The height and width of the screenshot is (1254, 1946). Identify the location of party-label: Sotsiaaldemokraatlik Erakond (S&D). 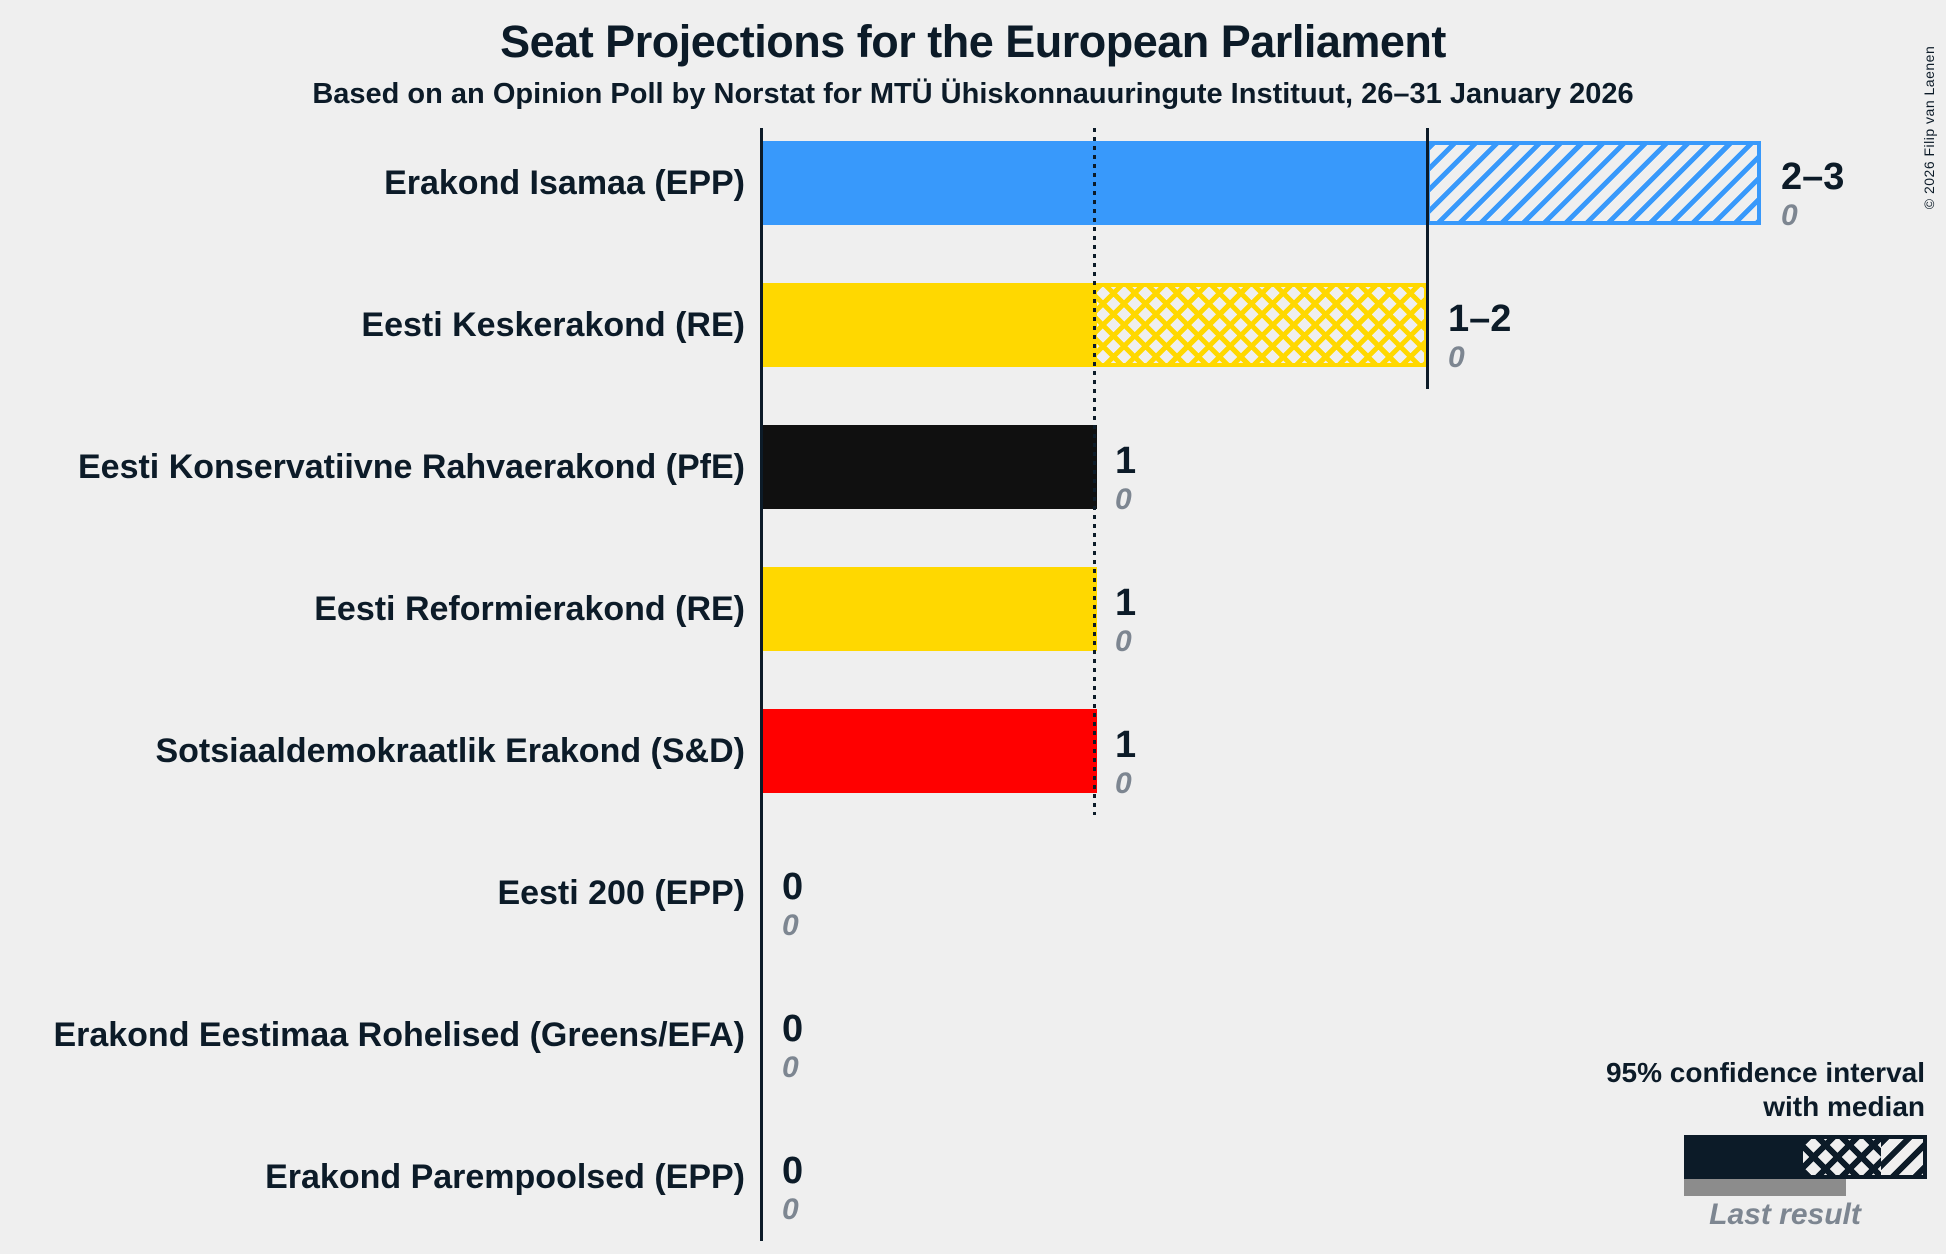
(450, 750).